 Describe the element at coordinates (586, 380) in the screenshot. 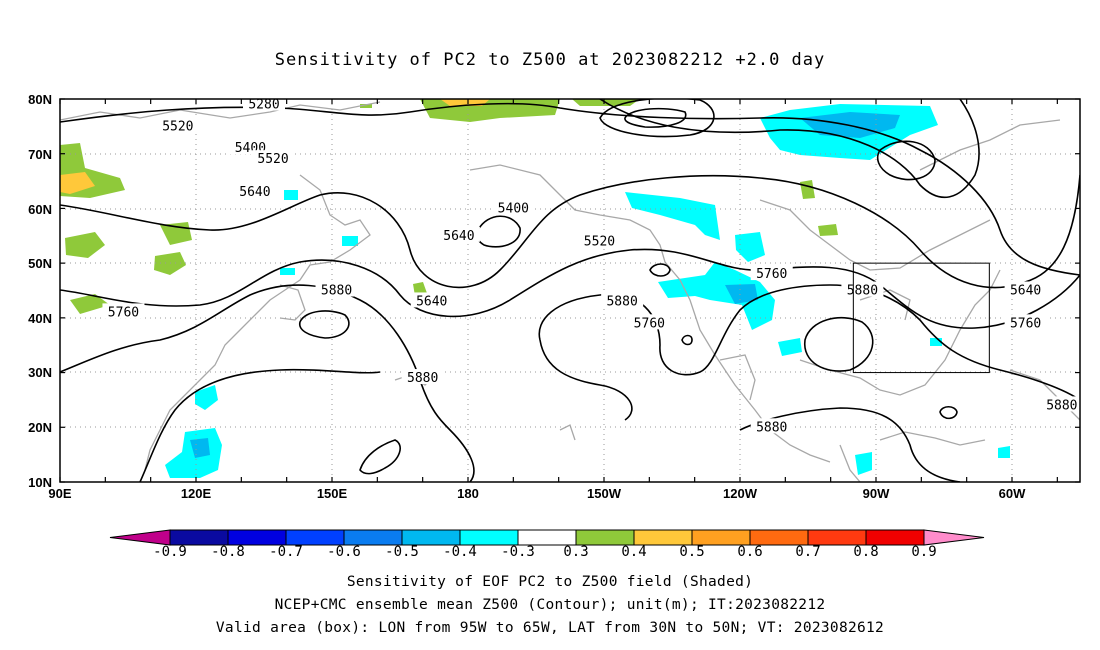

I see `contour-5880-south` at that location.